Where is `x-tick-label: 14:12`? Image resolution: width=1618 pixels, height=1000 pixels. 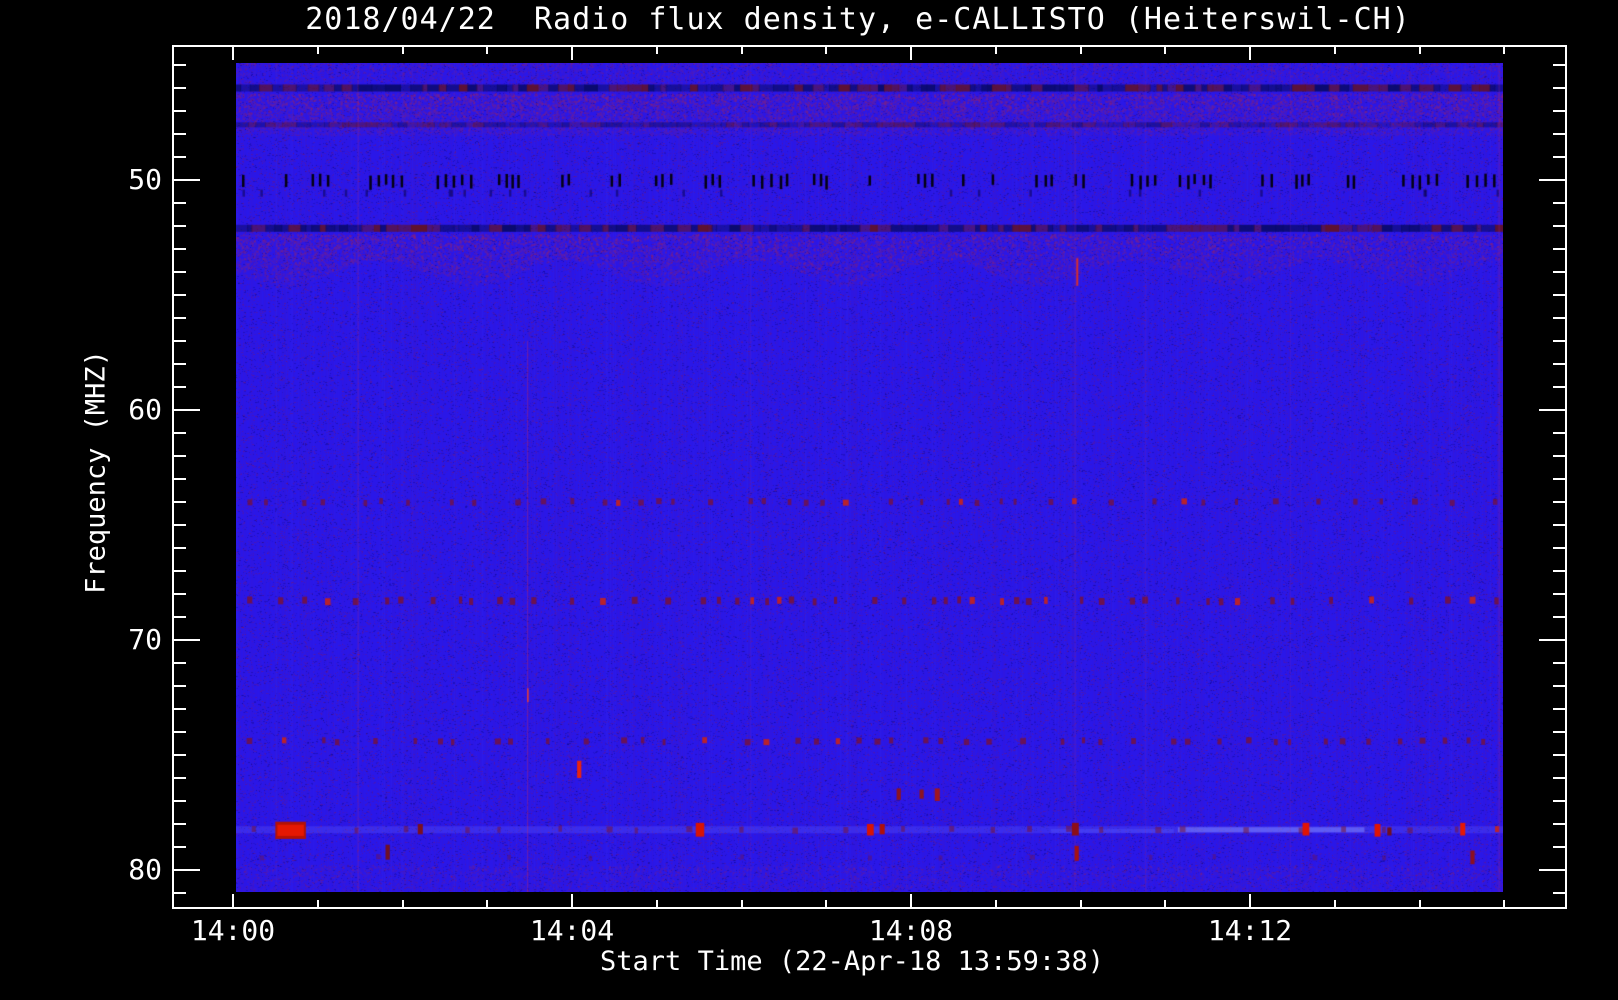 x-tick-label: 14:12 is located at coordinates (1250, 930).